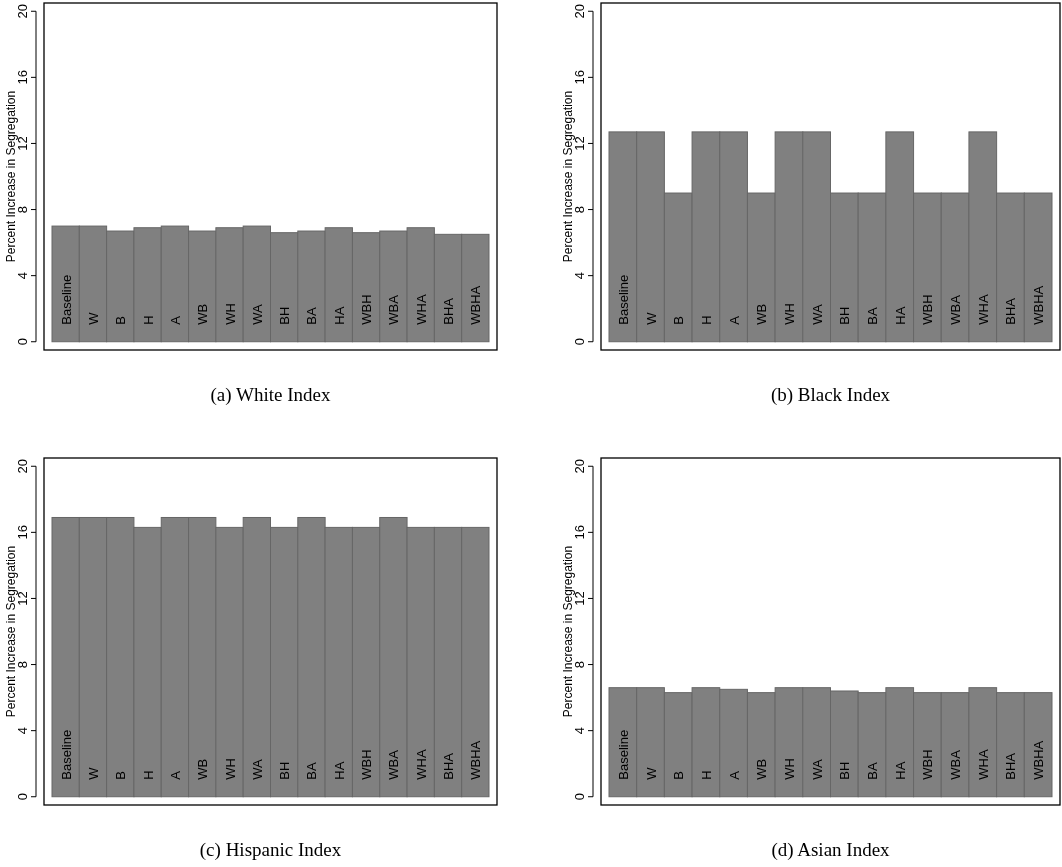 This screenshot has height=867, width=1062. Describe the element at coordinates (270, 395) in the screenshot. I see `text: (a) White Index` at that location.